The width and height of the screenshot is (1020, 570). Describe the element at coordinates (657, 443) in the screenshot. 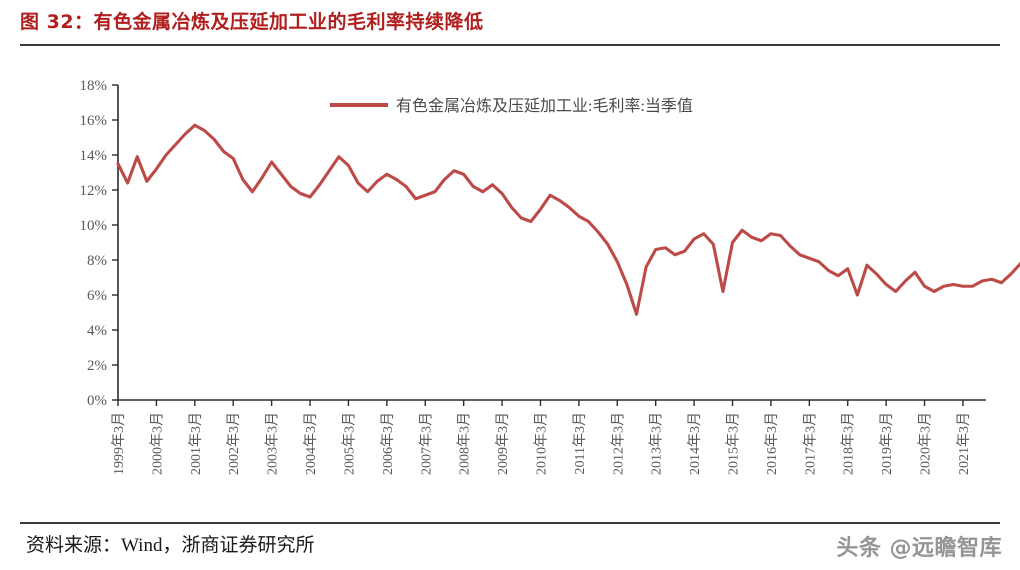

I see `x-axis-tick-label: 2013年3月` at that location.